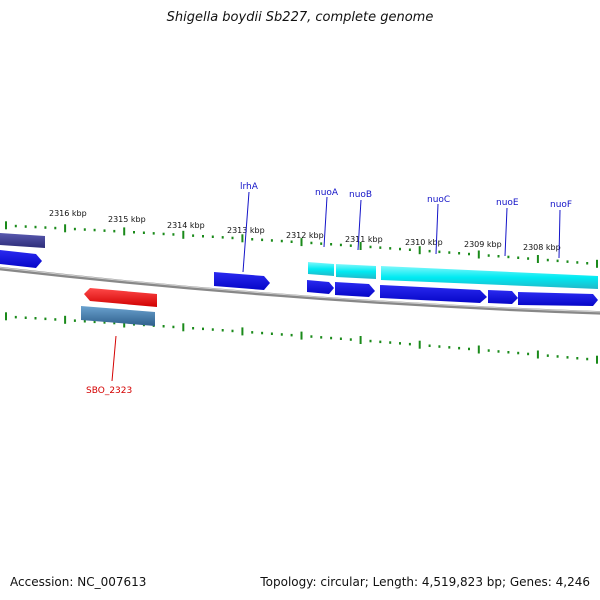 The height and width of the screenshot is (600, 600). What do you see at coordinates (299, 269) in the screenshot?
I see `outer-track-features` at bounding box center [299, 269].